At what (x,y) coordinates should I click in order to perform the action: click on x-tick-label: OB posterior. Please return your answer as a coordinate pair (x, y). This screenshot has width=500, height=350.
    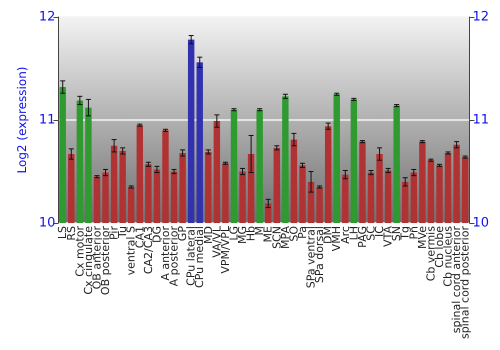
    Looking at the image, I should click on (105, 261).